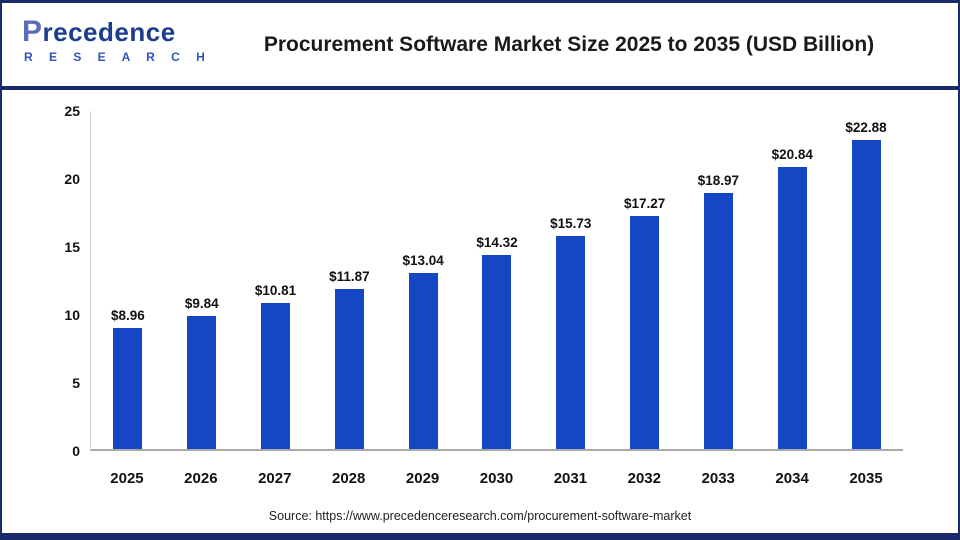  I want to click on bar-group: $13.04, so click(423, 280).